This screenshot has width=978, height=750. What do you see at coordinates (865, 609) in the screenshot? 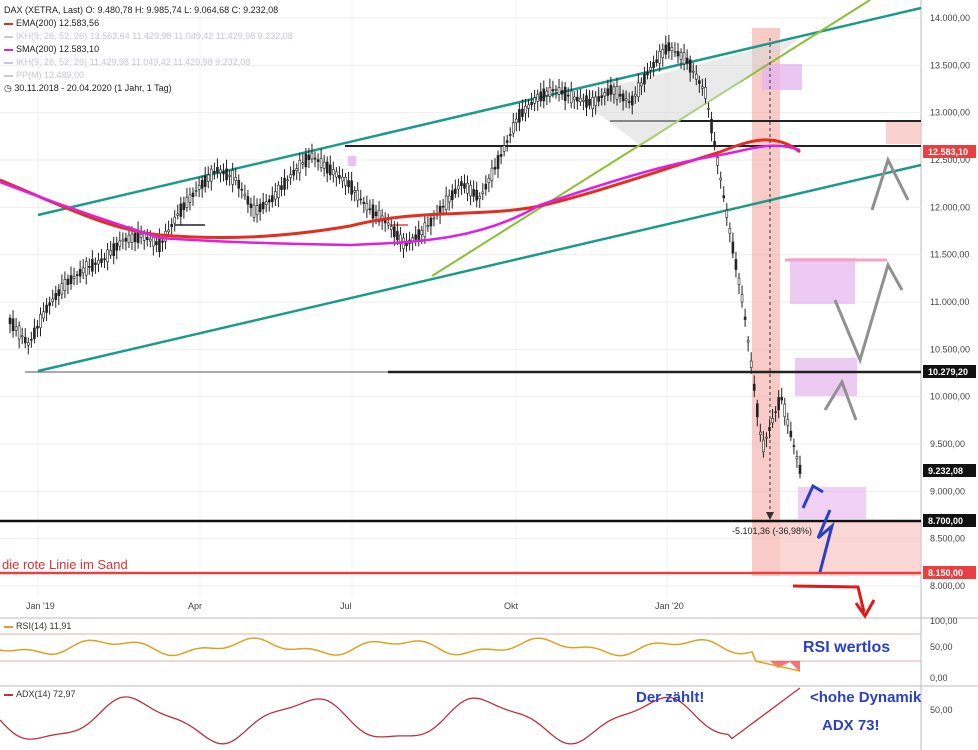
I see `red-down-arrow-head` at bounding box center [865, 609].